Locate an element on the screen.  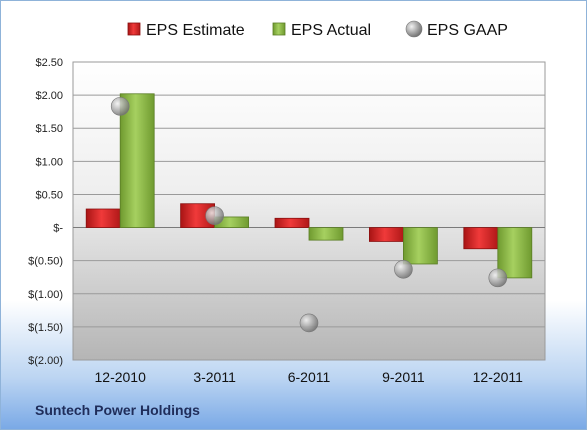
y-tick-label: $(2.00) is located at coordinates (45, 361).